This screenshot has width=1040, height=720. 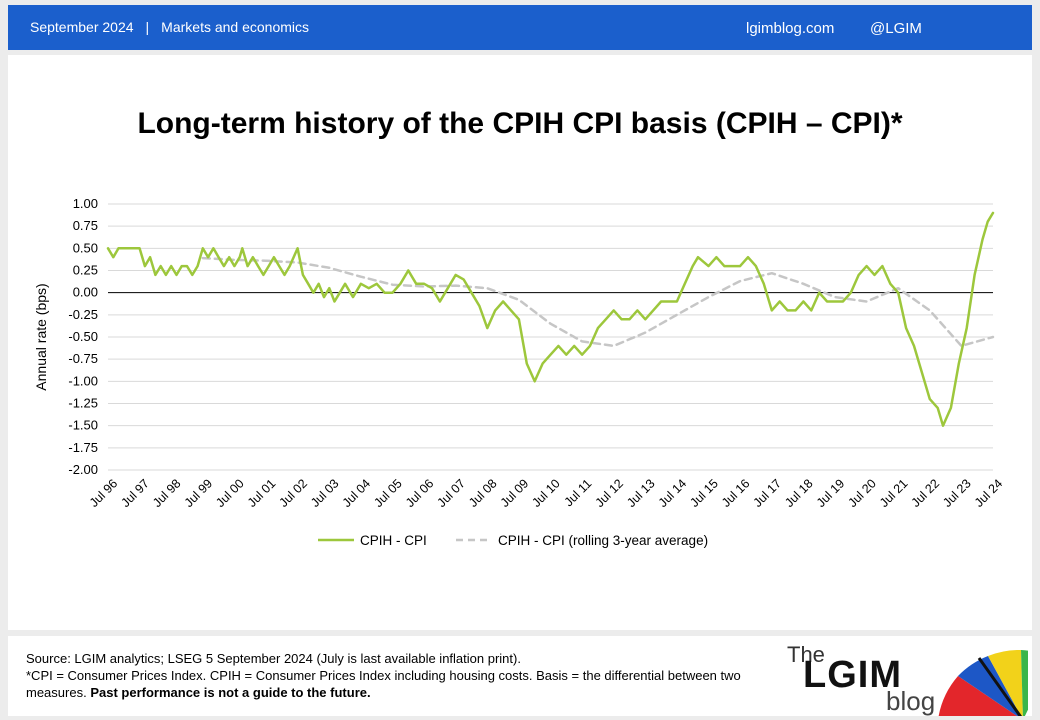 What do you see at coordinates (85, 225) in the screenshot?
I see `y-tick-label: 0.75` at bounding box center [85, 225].